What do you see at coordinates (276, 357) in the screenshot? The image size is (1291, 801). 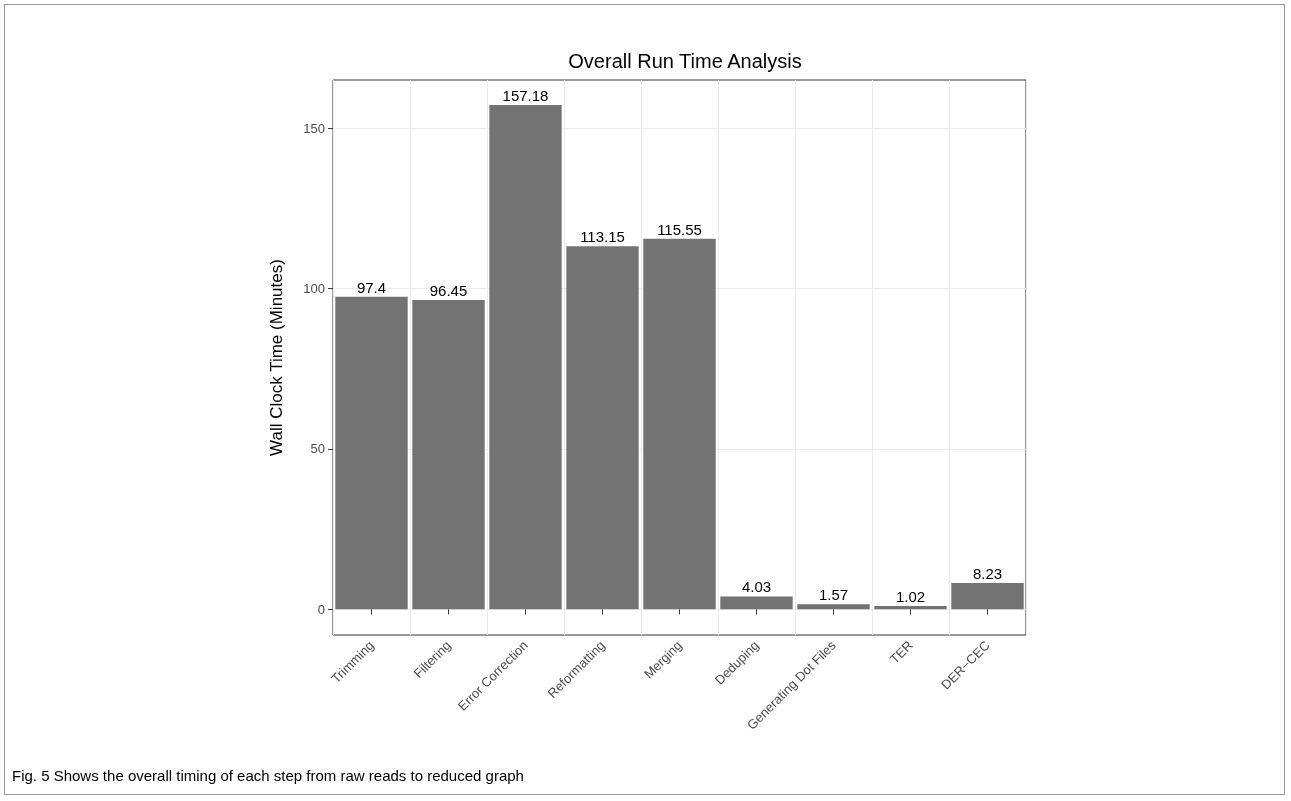 I see `y-axis-title: Wall Clock Time (Minutes)` at bounding box center [276, 357].